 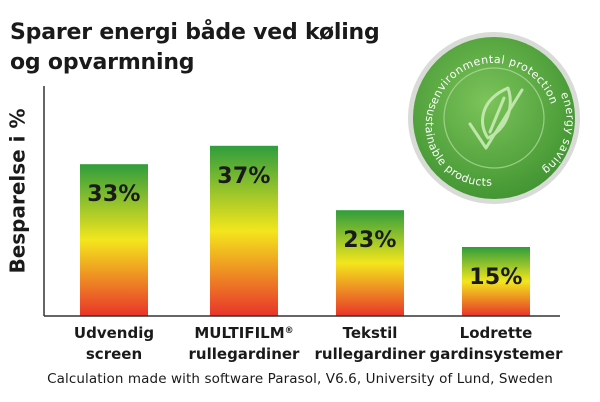 I want to click on seal-inner-ring, so click(x=494, y=118).